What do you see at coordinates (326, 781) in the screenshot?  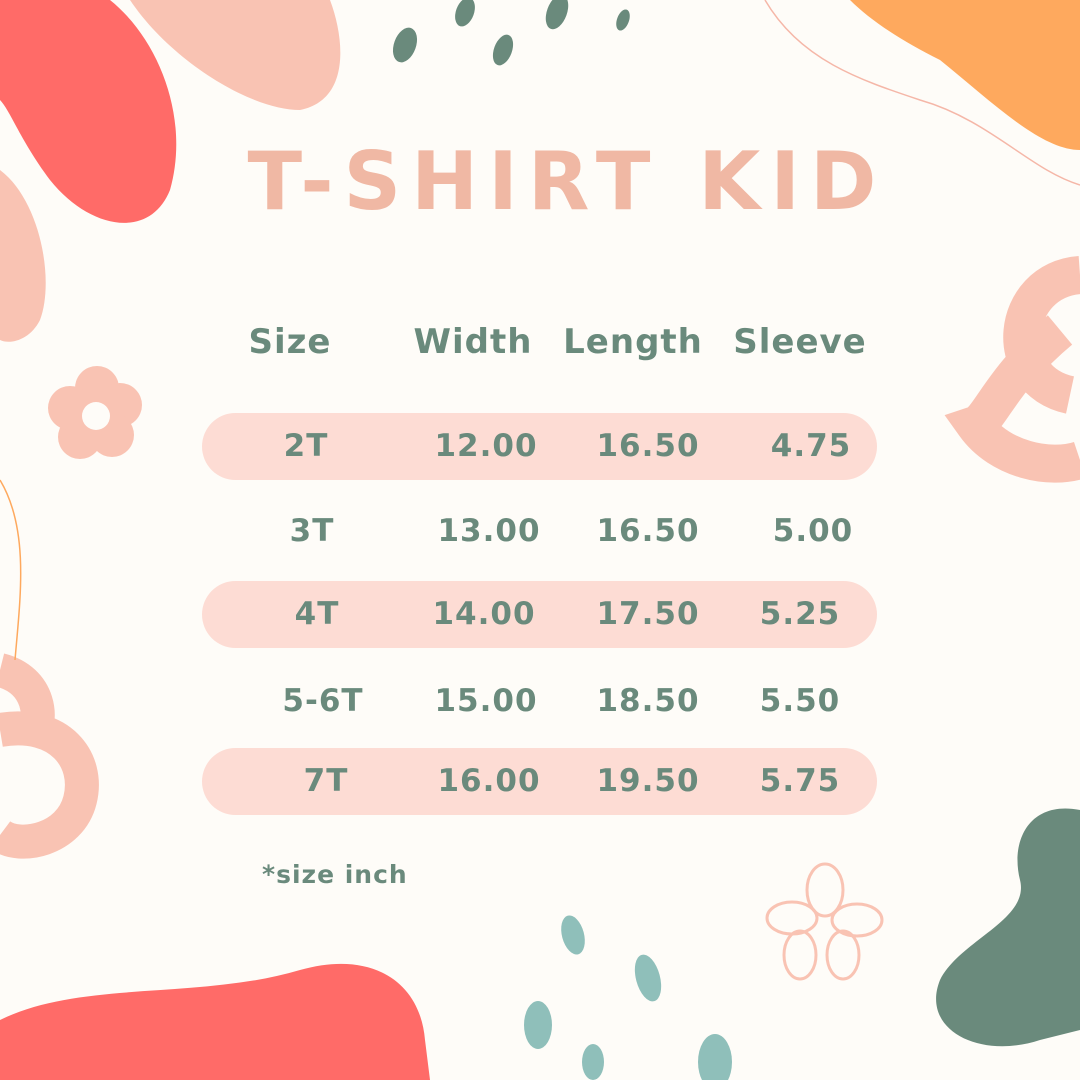 I see `cell-size: 7T` at bounding box center [326, 781].